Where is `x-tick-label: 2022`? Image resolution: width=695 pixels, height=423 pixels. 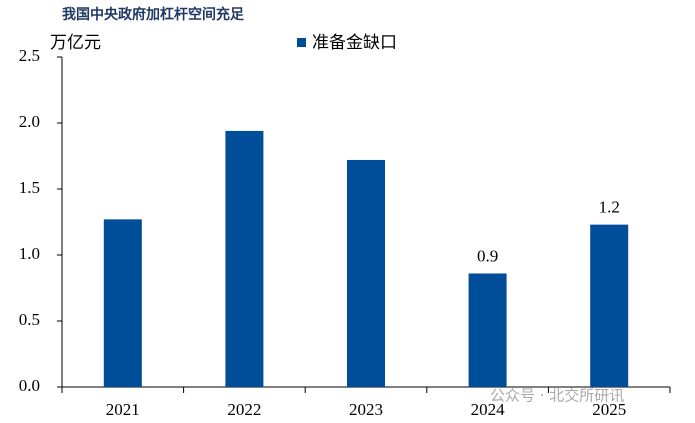
x-tick-label: 2022 is located at coordinates (244, 409).